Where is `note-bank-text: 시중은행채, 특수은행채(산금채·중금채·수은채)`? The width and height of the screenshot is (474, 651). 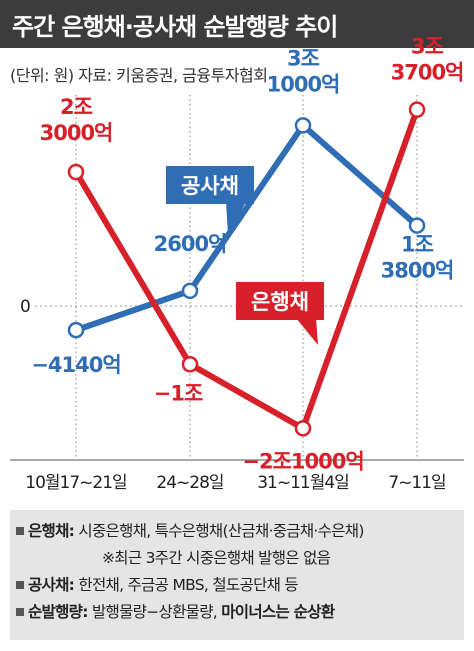 note-bank-text: 시중은행채, 특수은행채(산금채·중금채·수은채) is located at coordinates (221, 531).